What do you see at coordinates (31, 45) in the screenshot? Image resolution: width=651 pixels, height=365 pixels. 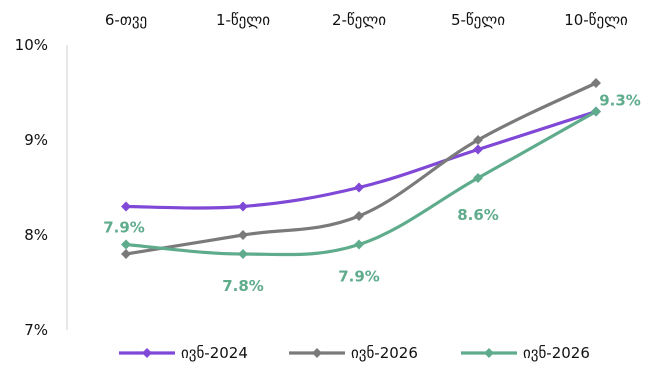 I see `y-tick-label: 10%` at bounding box center [31, 45].